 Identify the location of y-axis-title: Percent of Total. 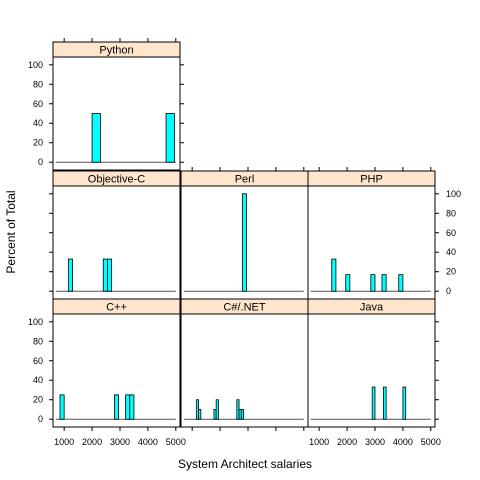
(11, 231).